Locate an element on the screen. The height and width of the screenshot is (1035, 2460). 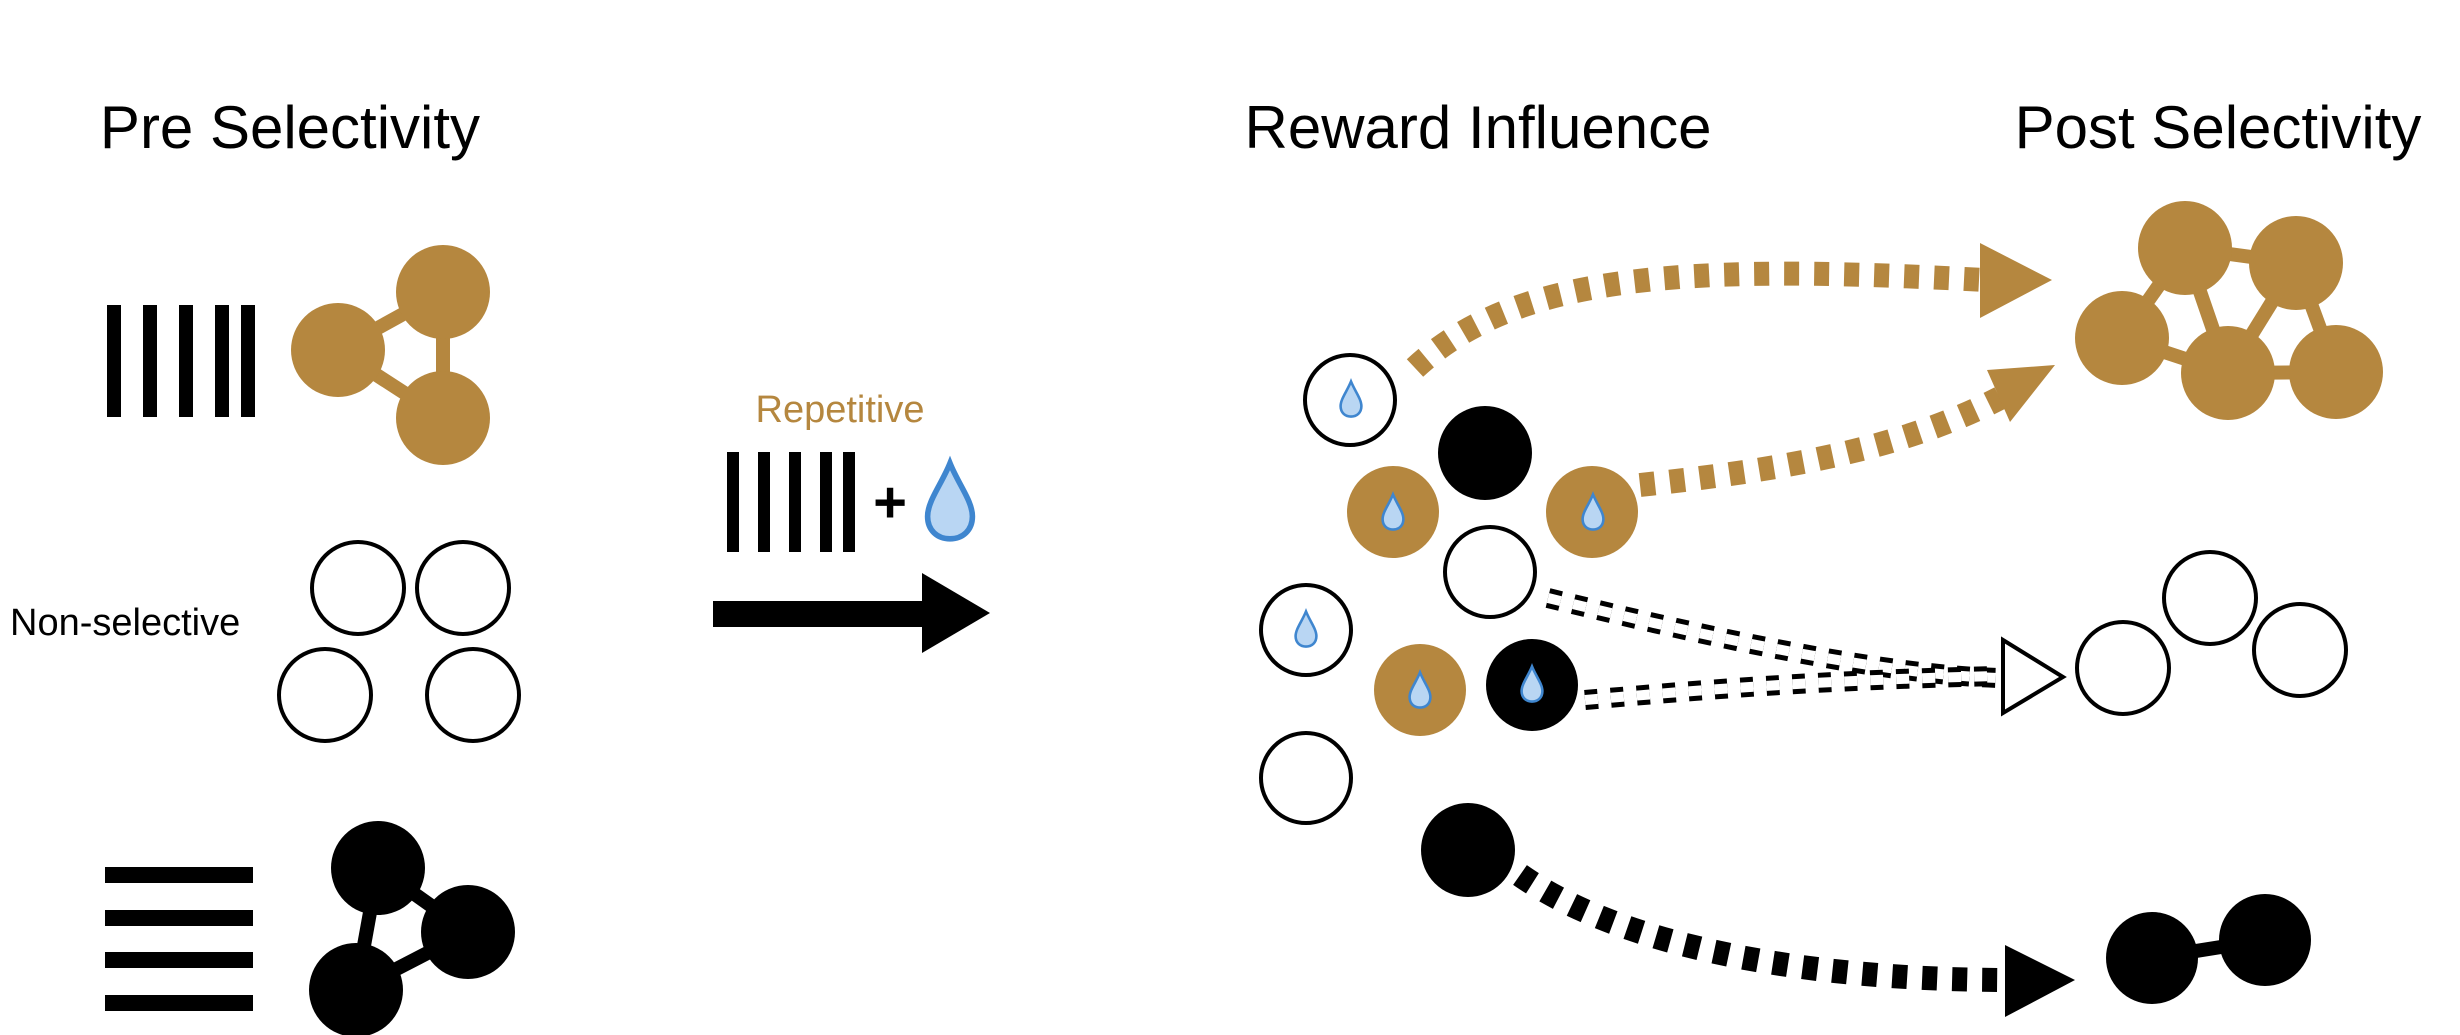
dotted-arrow-white-bottom is located at coordinates (1825, 676).